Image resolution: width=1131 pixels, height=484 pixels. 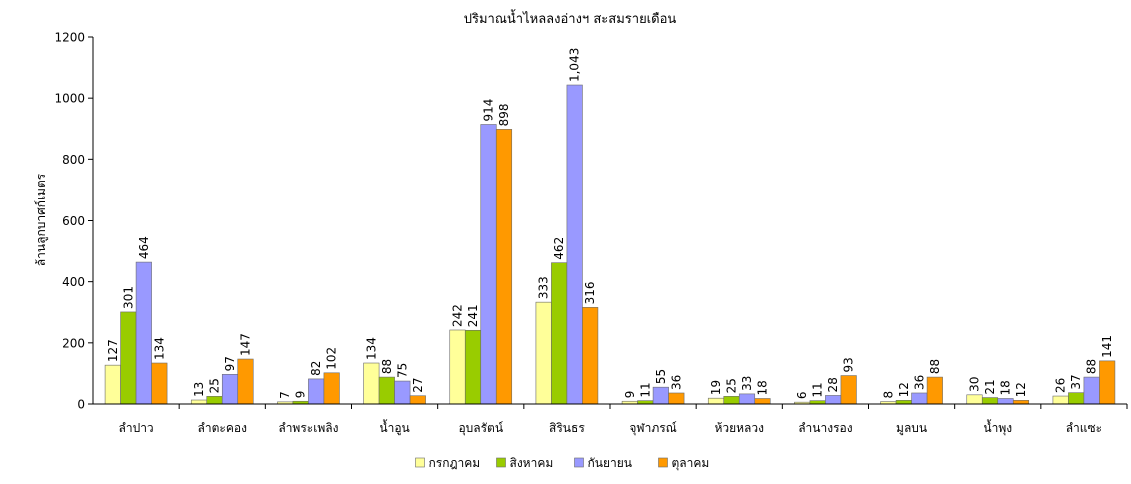 What do you see at coordinates (567, 428) in the screenshot?
I see `x-tick-label: สิรินธร` at bounding box center [567, 428].